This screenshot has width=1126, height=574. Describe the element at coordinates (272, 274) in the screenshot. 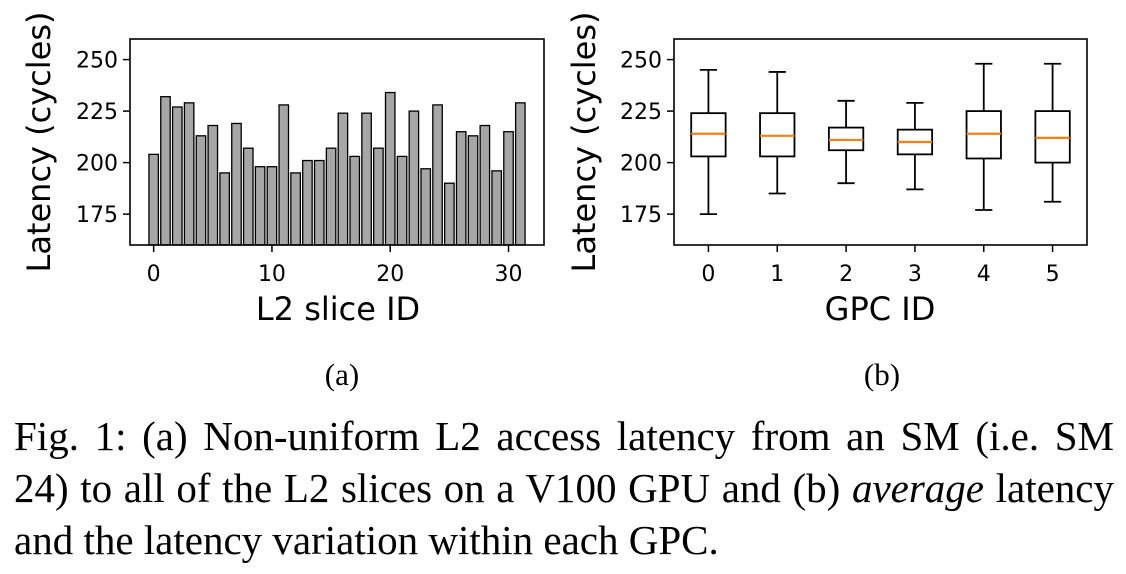

I see `x-tick-label: 10` at that location.